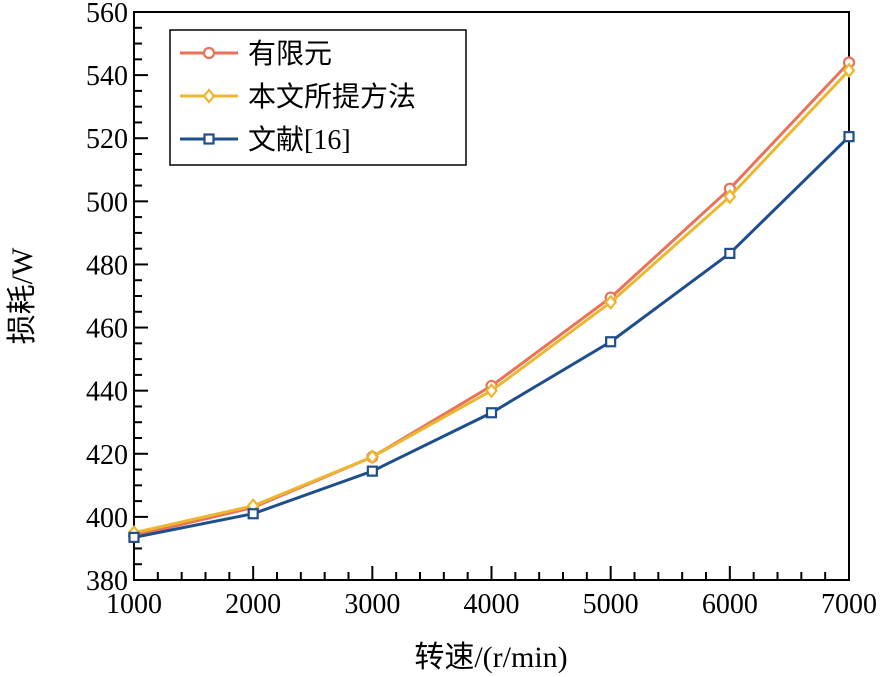  What do you see at coordinates (107, 392) in the screenshot?
I see `y-tick-label: 440` at bounding box center [107, 392].